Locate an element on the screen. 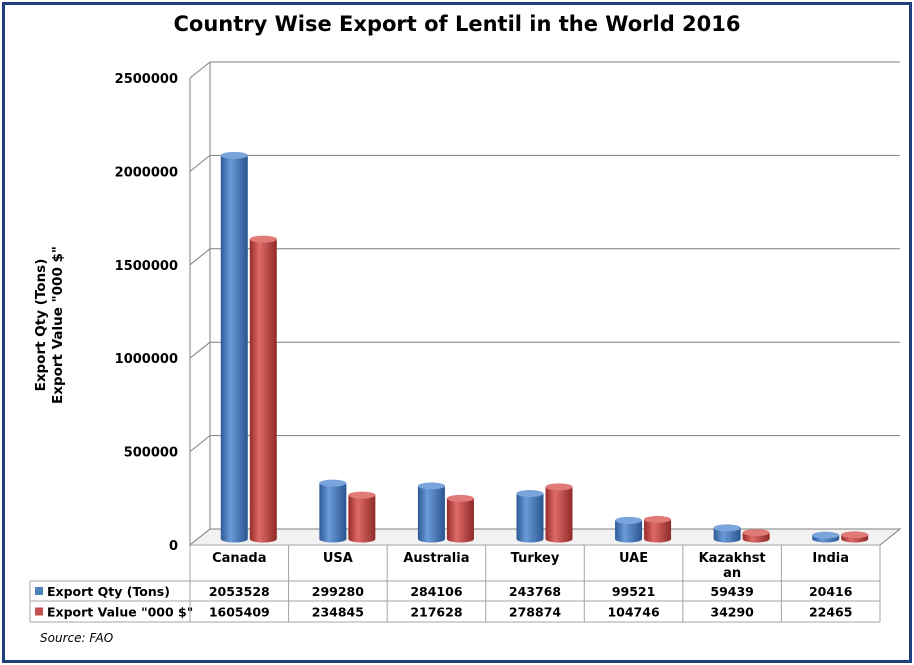  category-label: USA is located at coordinates (338, 558).